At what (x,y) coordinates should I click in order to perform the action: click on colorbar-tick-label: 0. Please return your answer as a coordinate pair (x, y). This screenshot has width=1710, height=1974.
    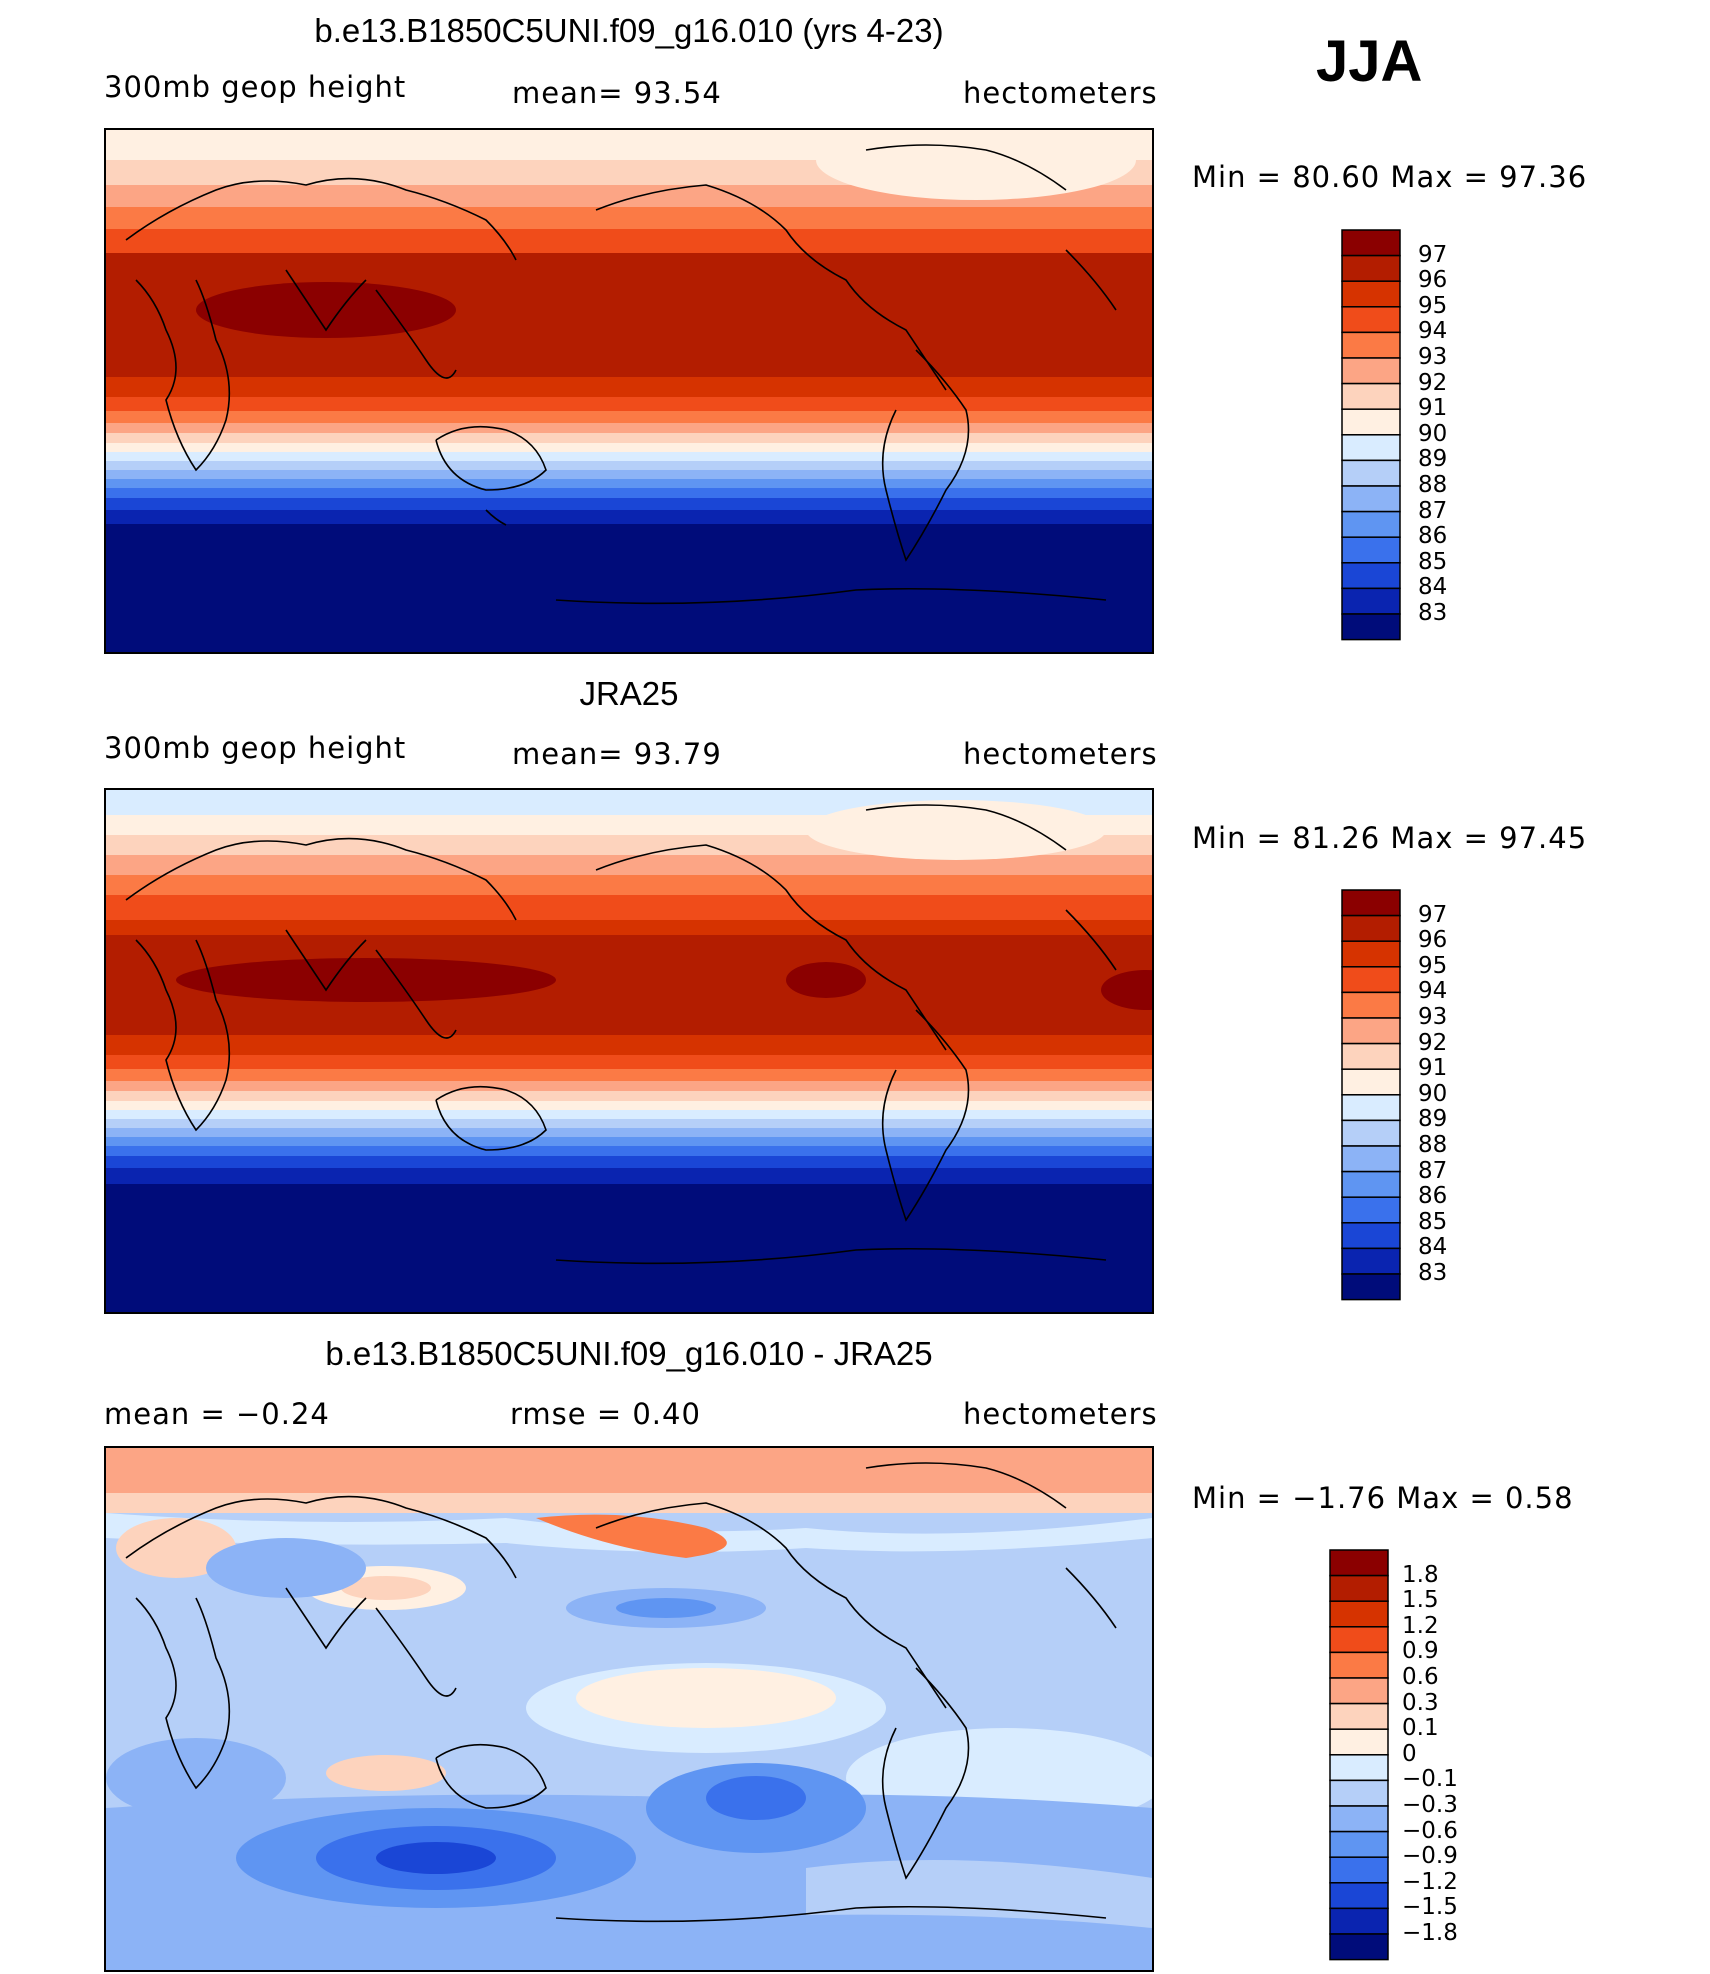
    Looking at the image, I should click on (1409, 1753).